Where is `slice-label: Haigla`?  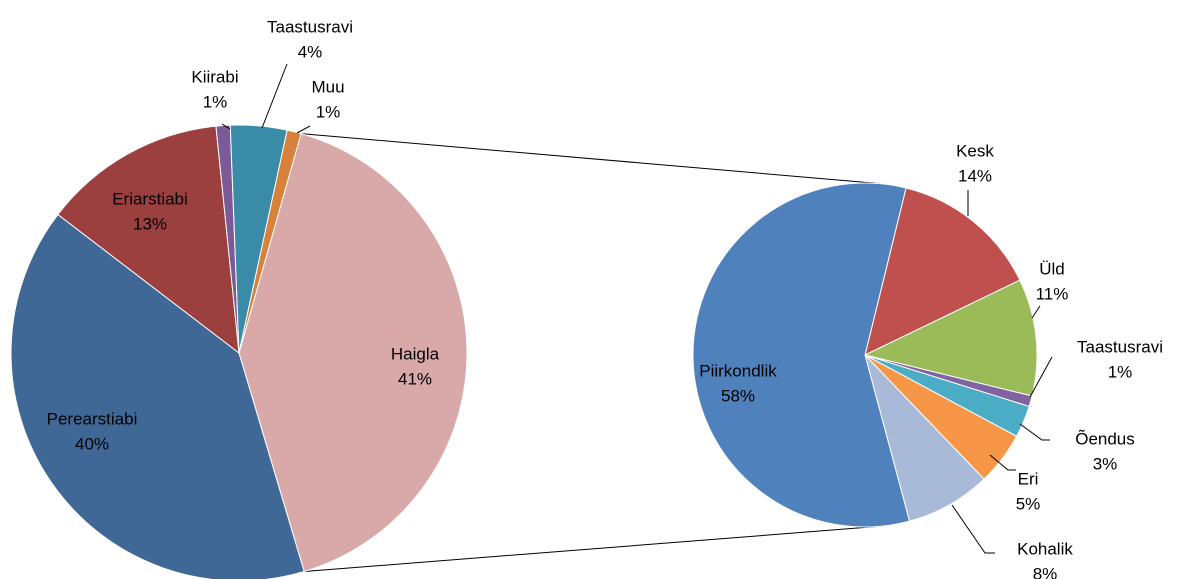 slice-label: Haigla is located at coordinates (415, 353).